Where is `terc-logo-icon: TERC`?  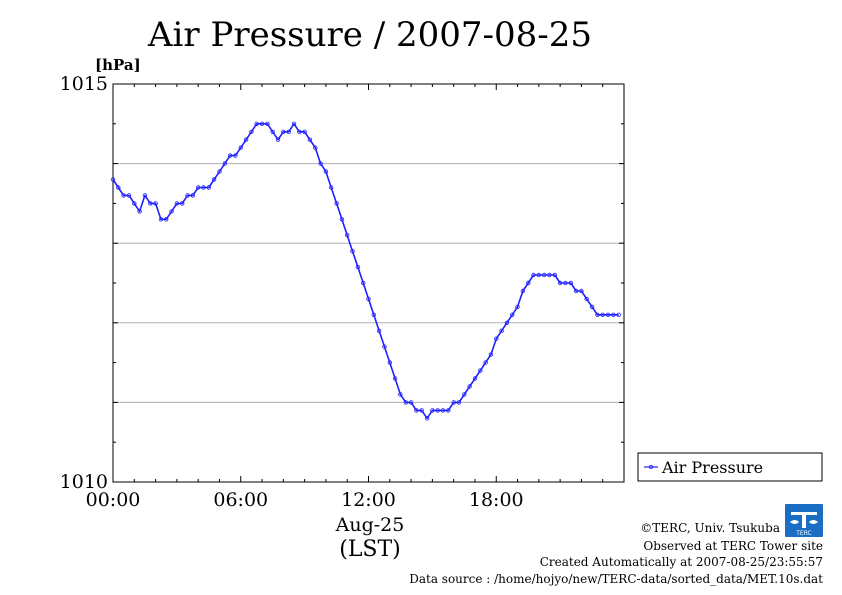
terc-logo-icon: TERC is located at coordinates (804, 520).